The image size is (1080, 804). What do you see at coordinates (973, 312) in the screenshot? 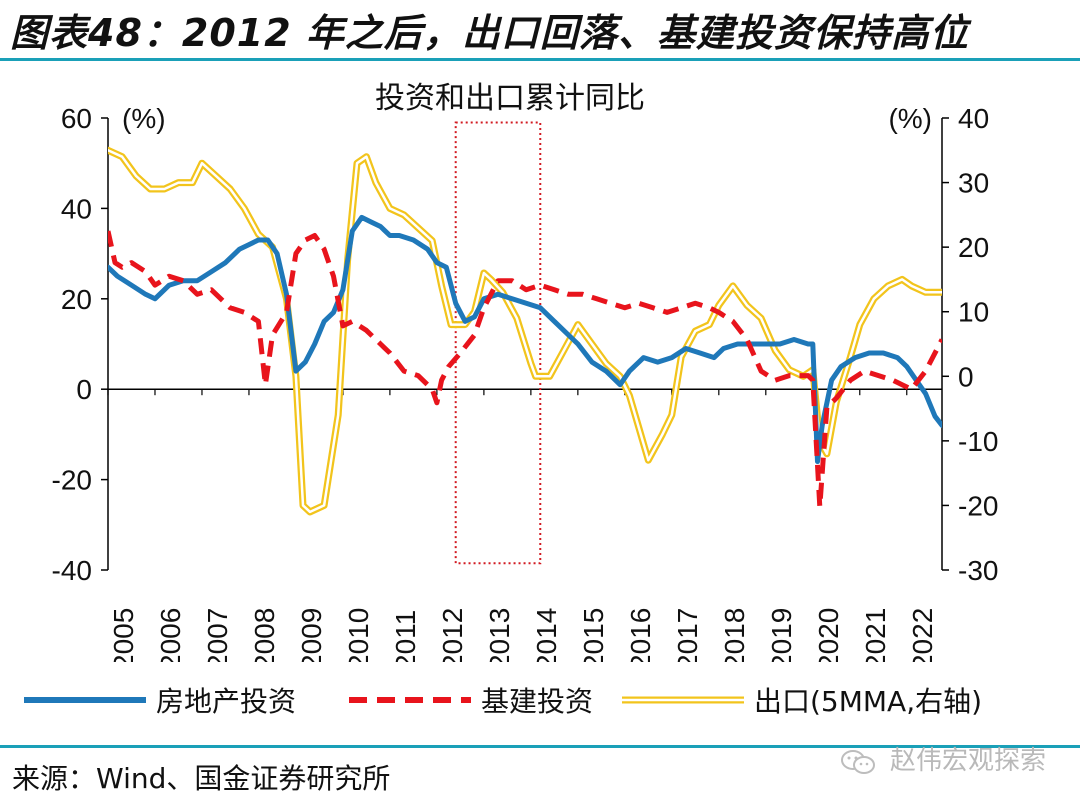
I see `y-right-tick-label: 10` at bounding box center [973, 312].